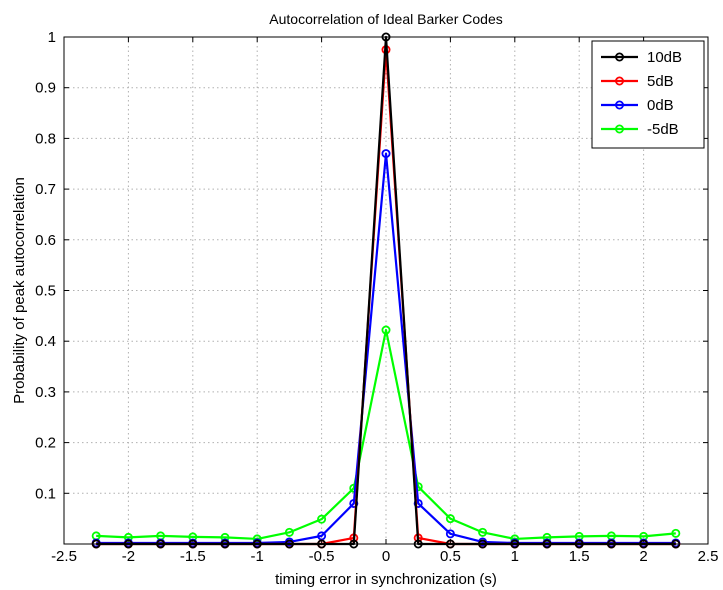 Image resolution: width=723 pixels, height=590 pixels. I want to click on x-tick-label: -2.5, so click(64, 556).